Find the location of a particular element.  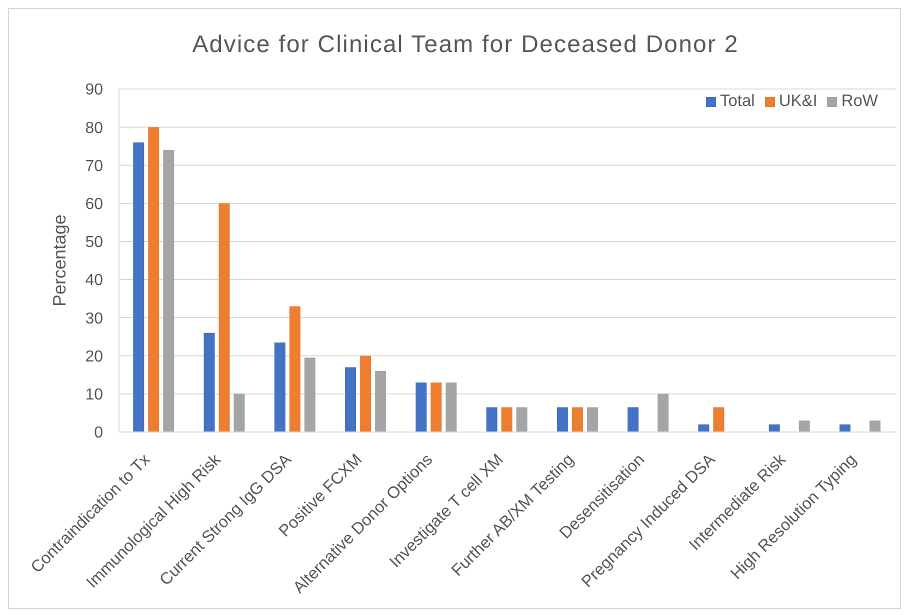

y-tick-label: 80 is located at coordinates (94, 128).